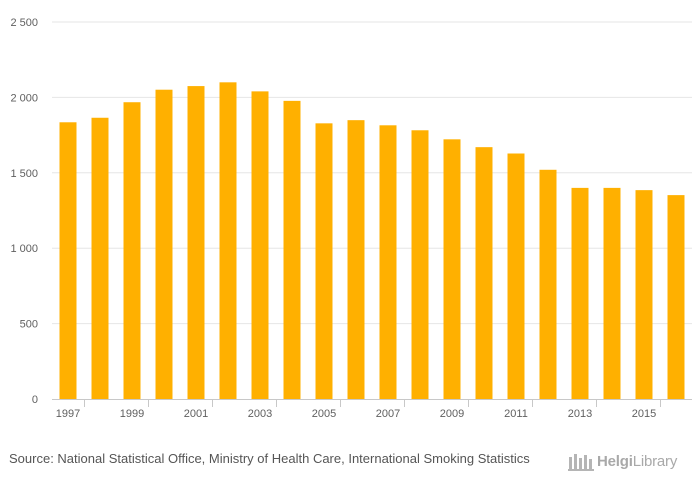 This screenshot has width=700, height=500. Describe the element at coordinates (388, 262) in the screenshot. I see `bar-2007` at that location.